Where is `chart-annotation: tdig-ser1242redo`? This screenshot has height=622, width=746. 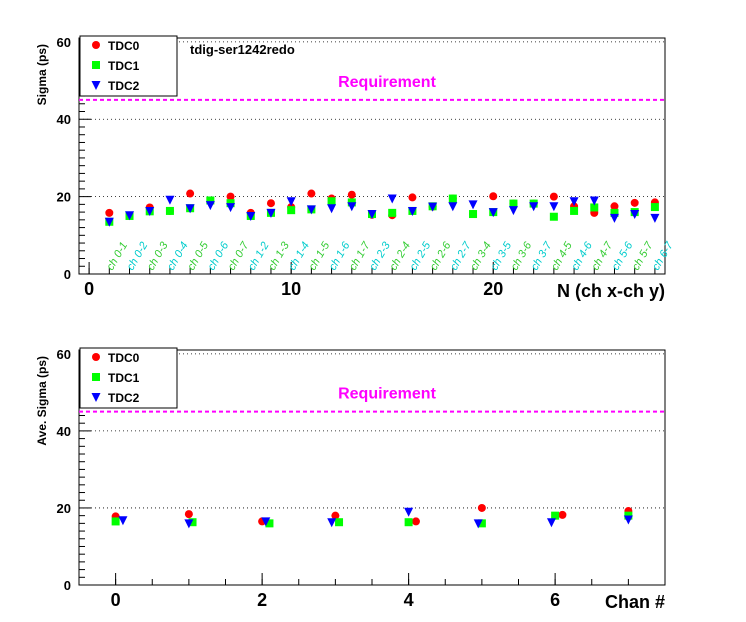 chart-annotation: tdig-ser1242redo is located at coordinates (242, 49).